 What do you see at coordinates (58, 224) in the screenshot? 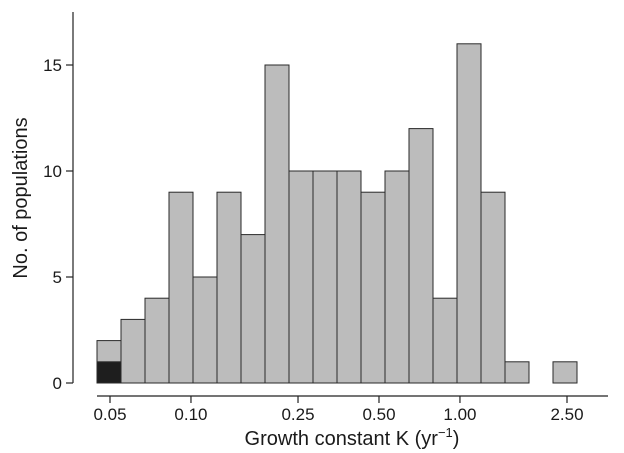
I see `y-ticks-group: 0 5 10 15` at bounding box center [58, 224].